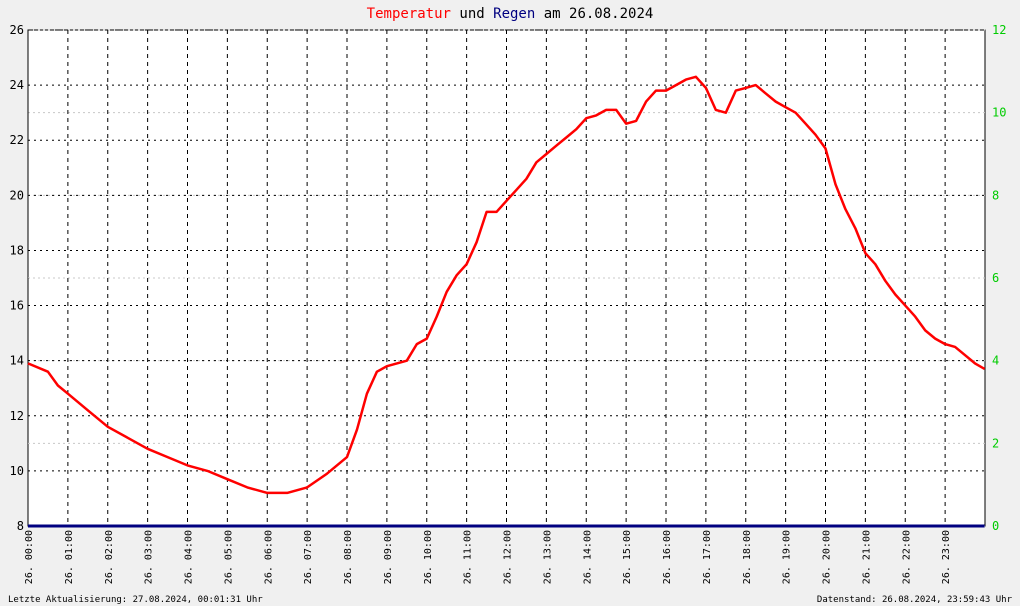 This screenshot has width=1020, height=606. What do you see at coordinates (17, 30) in the screenshot?
I see `y-tick-label: 26` at bounding box center [17, 30].